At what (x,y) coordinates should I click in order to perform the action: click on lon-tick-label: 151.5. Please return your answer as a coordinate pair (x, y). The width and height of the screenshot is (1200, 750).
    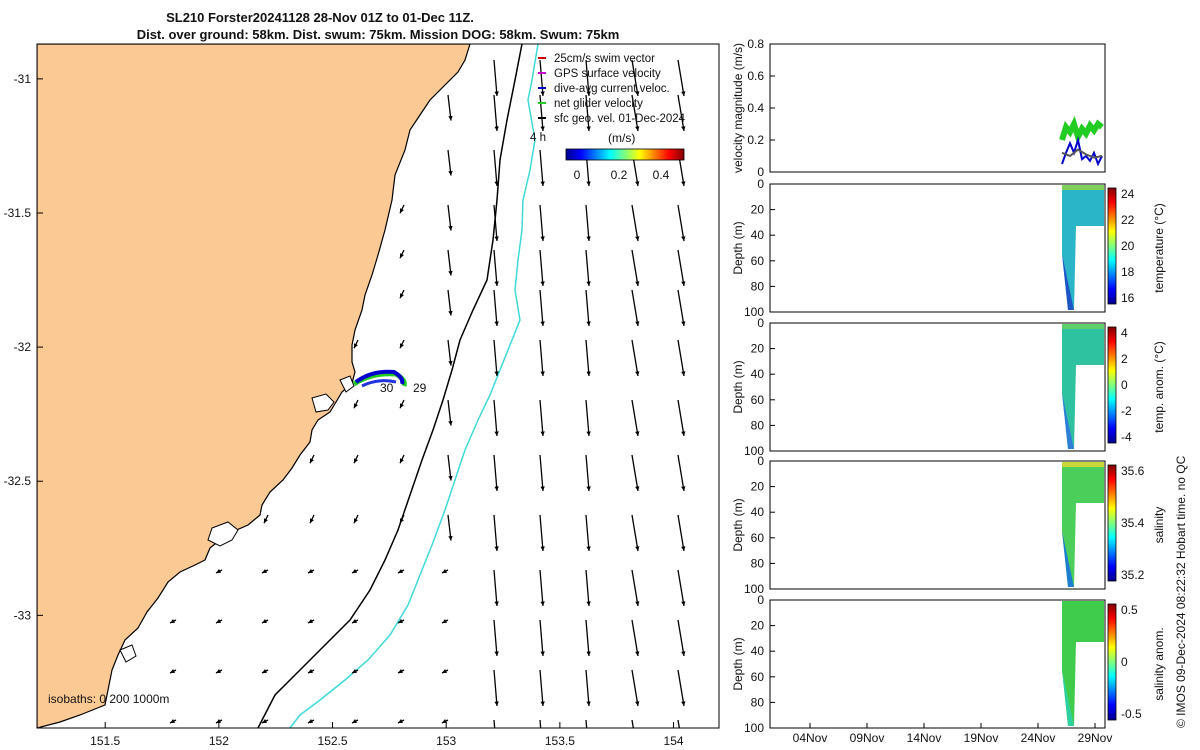
    Looking at the image, I should click on (105, 741).